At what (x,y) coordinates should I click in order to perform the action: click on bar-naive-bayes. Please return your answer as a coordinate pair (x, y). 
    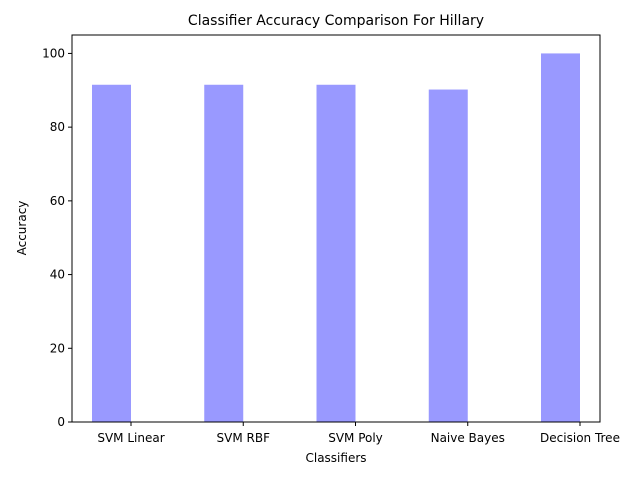
    Looking at the image, I should click on (448, 255).